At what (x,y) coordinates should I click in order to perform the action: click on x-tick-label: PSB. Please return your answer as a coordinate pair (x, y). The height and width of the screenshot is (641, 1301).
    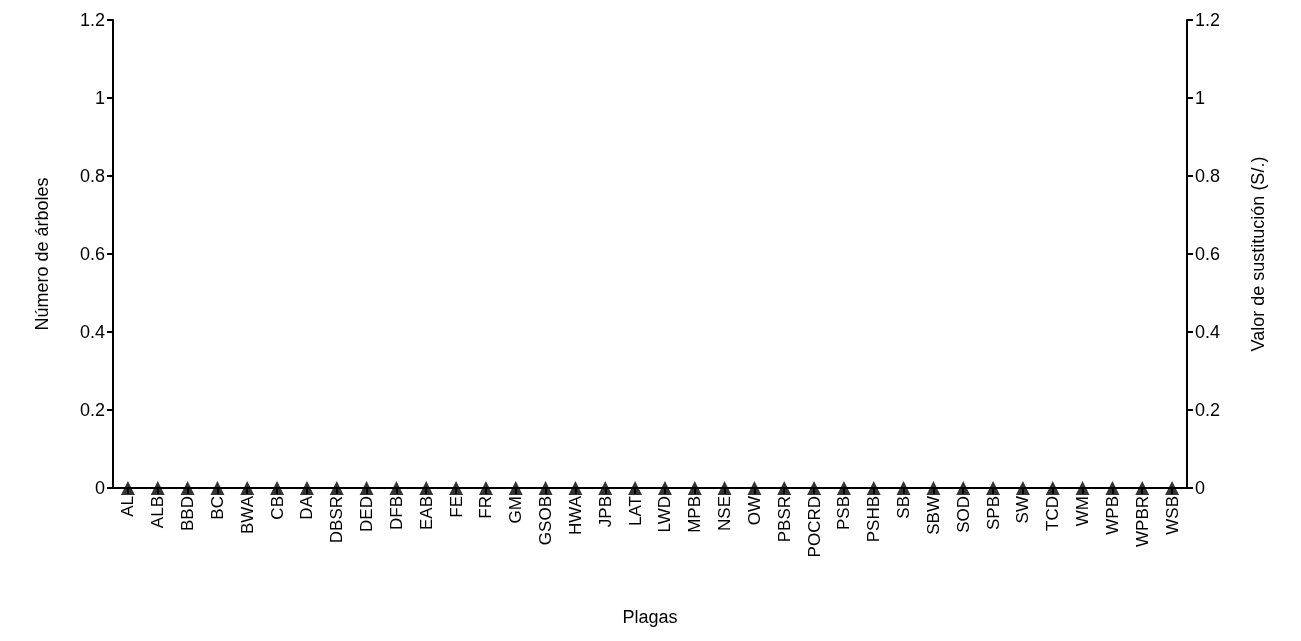
    Looking at the image, I should click on (844, 513).